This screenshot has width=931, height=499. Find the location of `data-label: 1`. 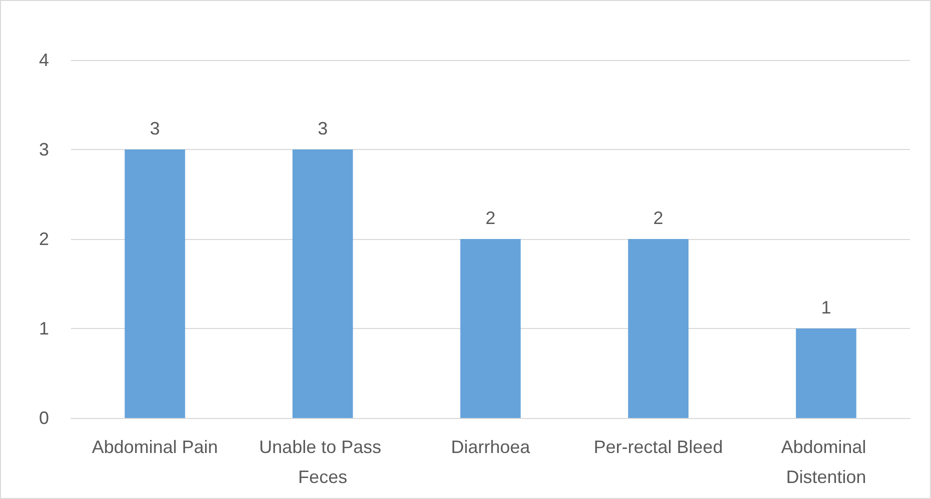

data-label: 1 is located at coordinates (826, 308).